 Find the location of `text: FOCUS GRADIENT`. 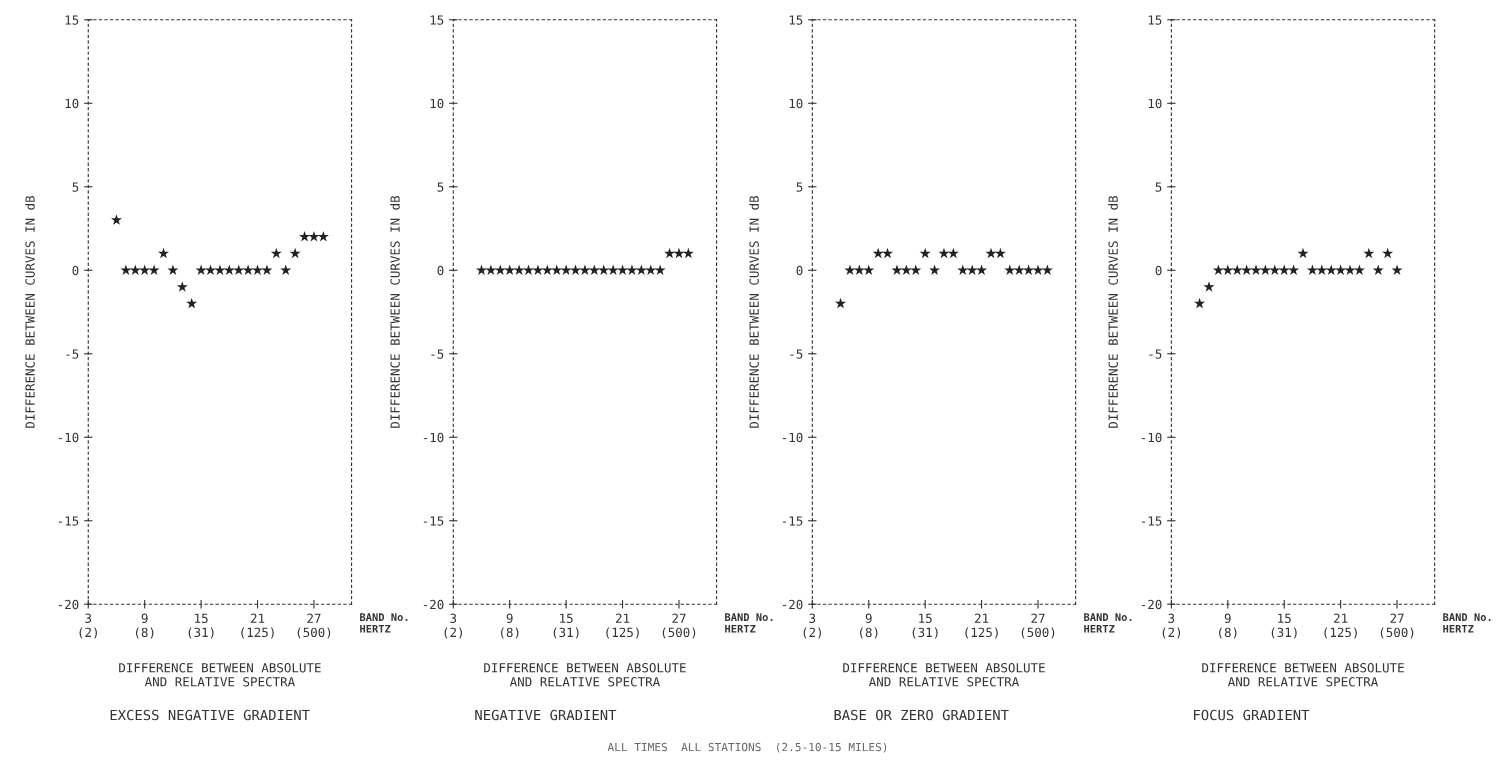

text: FOCUS GRADIENT is located at coordinates (1252, 715).